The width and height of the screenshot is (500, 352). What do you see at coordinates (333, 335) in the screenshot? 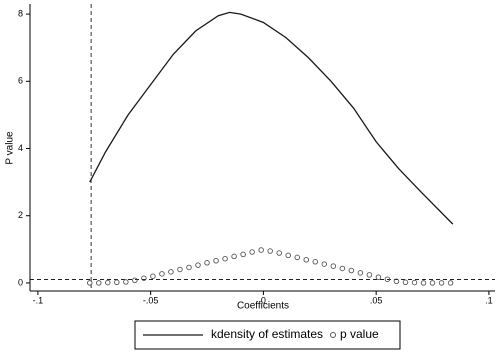
I see `legend-swatch` at bounding box center [333, 335].